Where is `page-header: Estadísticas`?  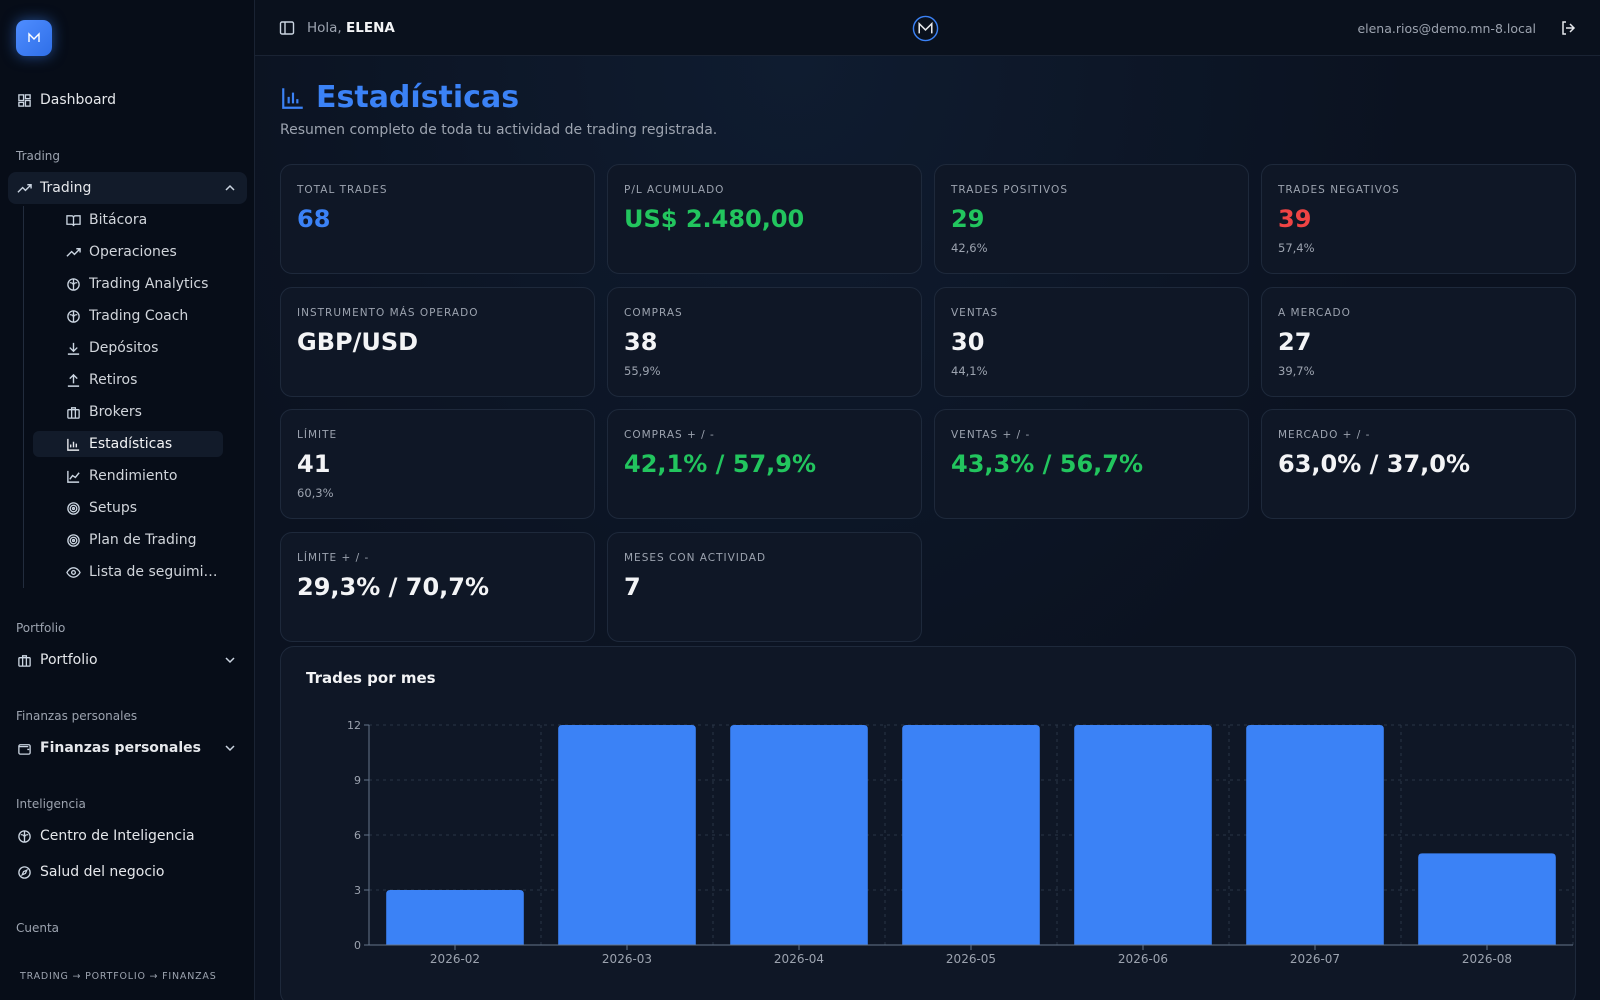 page-header: Estadísticas is located at coordinates (399, 97).